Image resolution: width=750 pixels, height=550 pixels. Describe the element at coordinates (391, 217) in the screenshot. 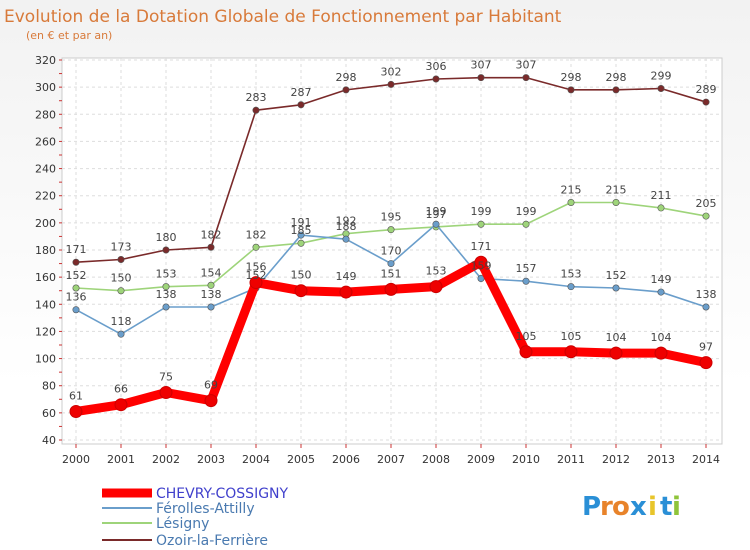

I see `series-2-label: 195` at that location.